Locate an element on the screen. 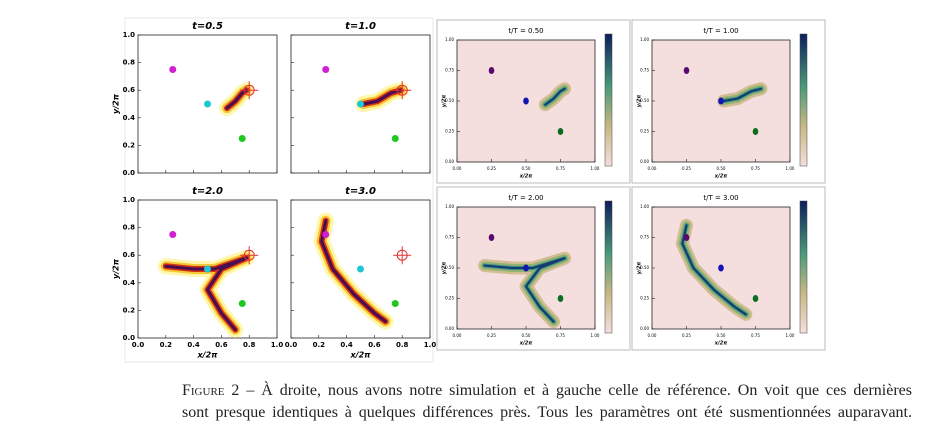 The width and height of the screenshot is (930, 444). y-tick-label: 0.6 is located at coordinates (129, 255).